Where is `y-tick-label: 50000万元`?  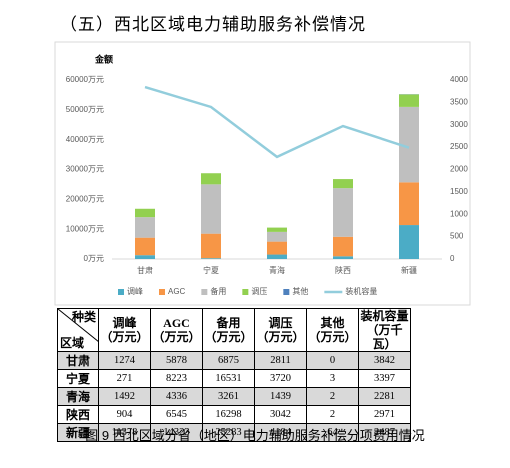
y-tick-label: 50000万元 is located at coordinates (85, 109).